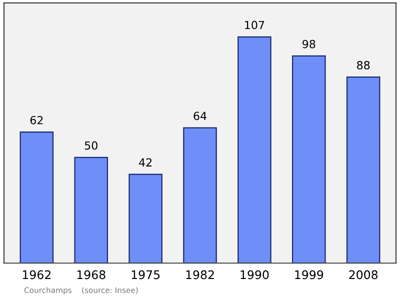  I want to click on data-label: 107, so click(254, 25).